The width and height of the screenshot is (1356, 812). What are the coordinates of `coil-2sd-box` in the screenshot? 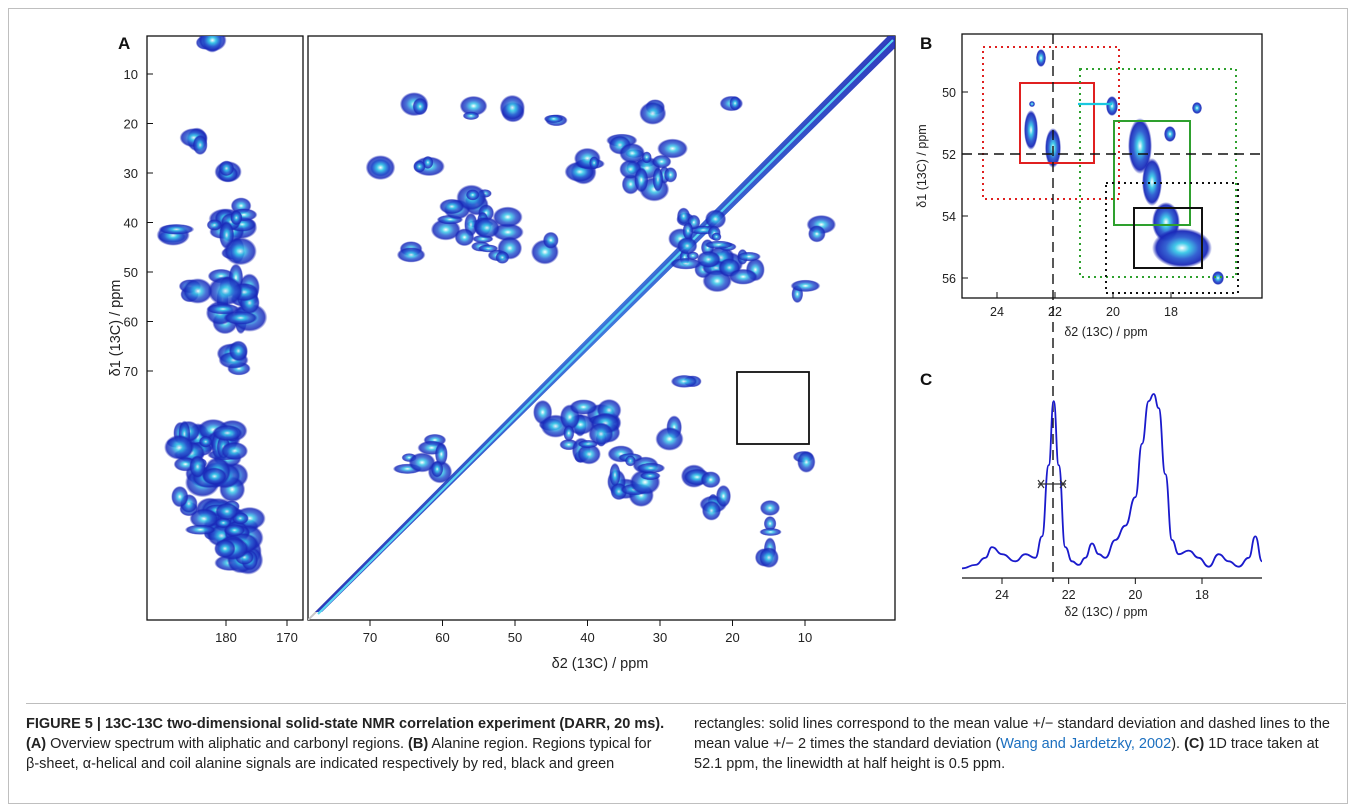 It's located at (1158, 173).